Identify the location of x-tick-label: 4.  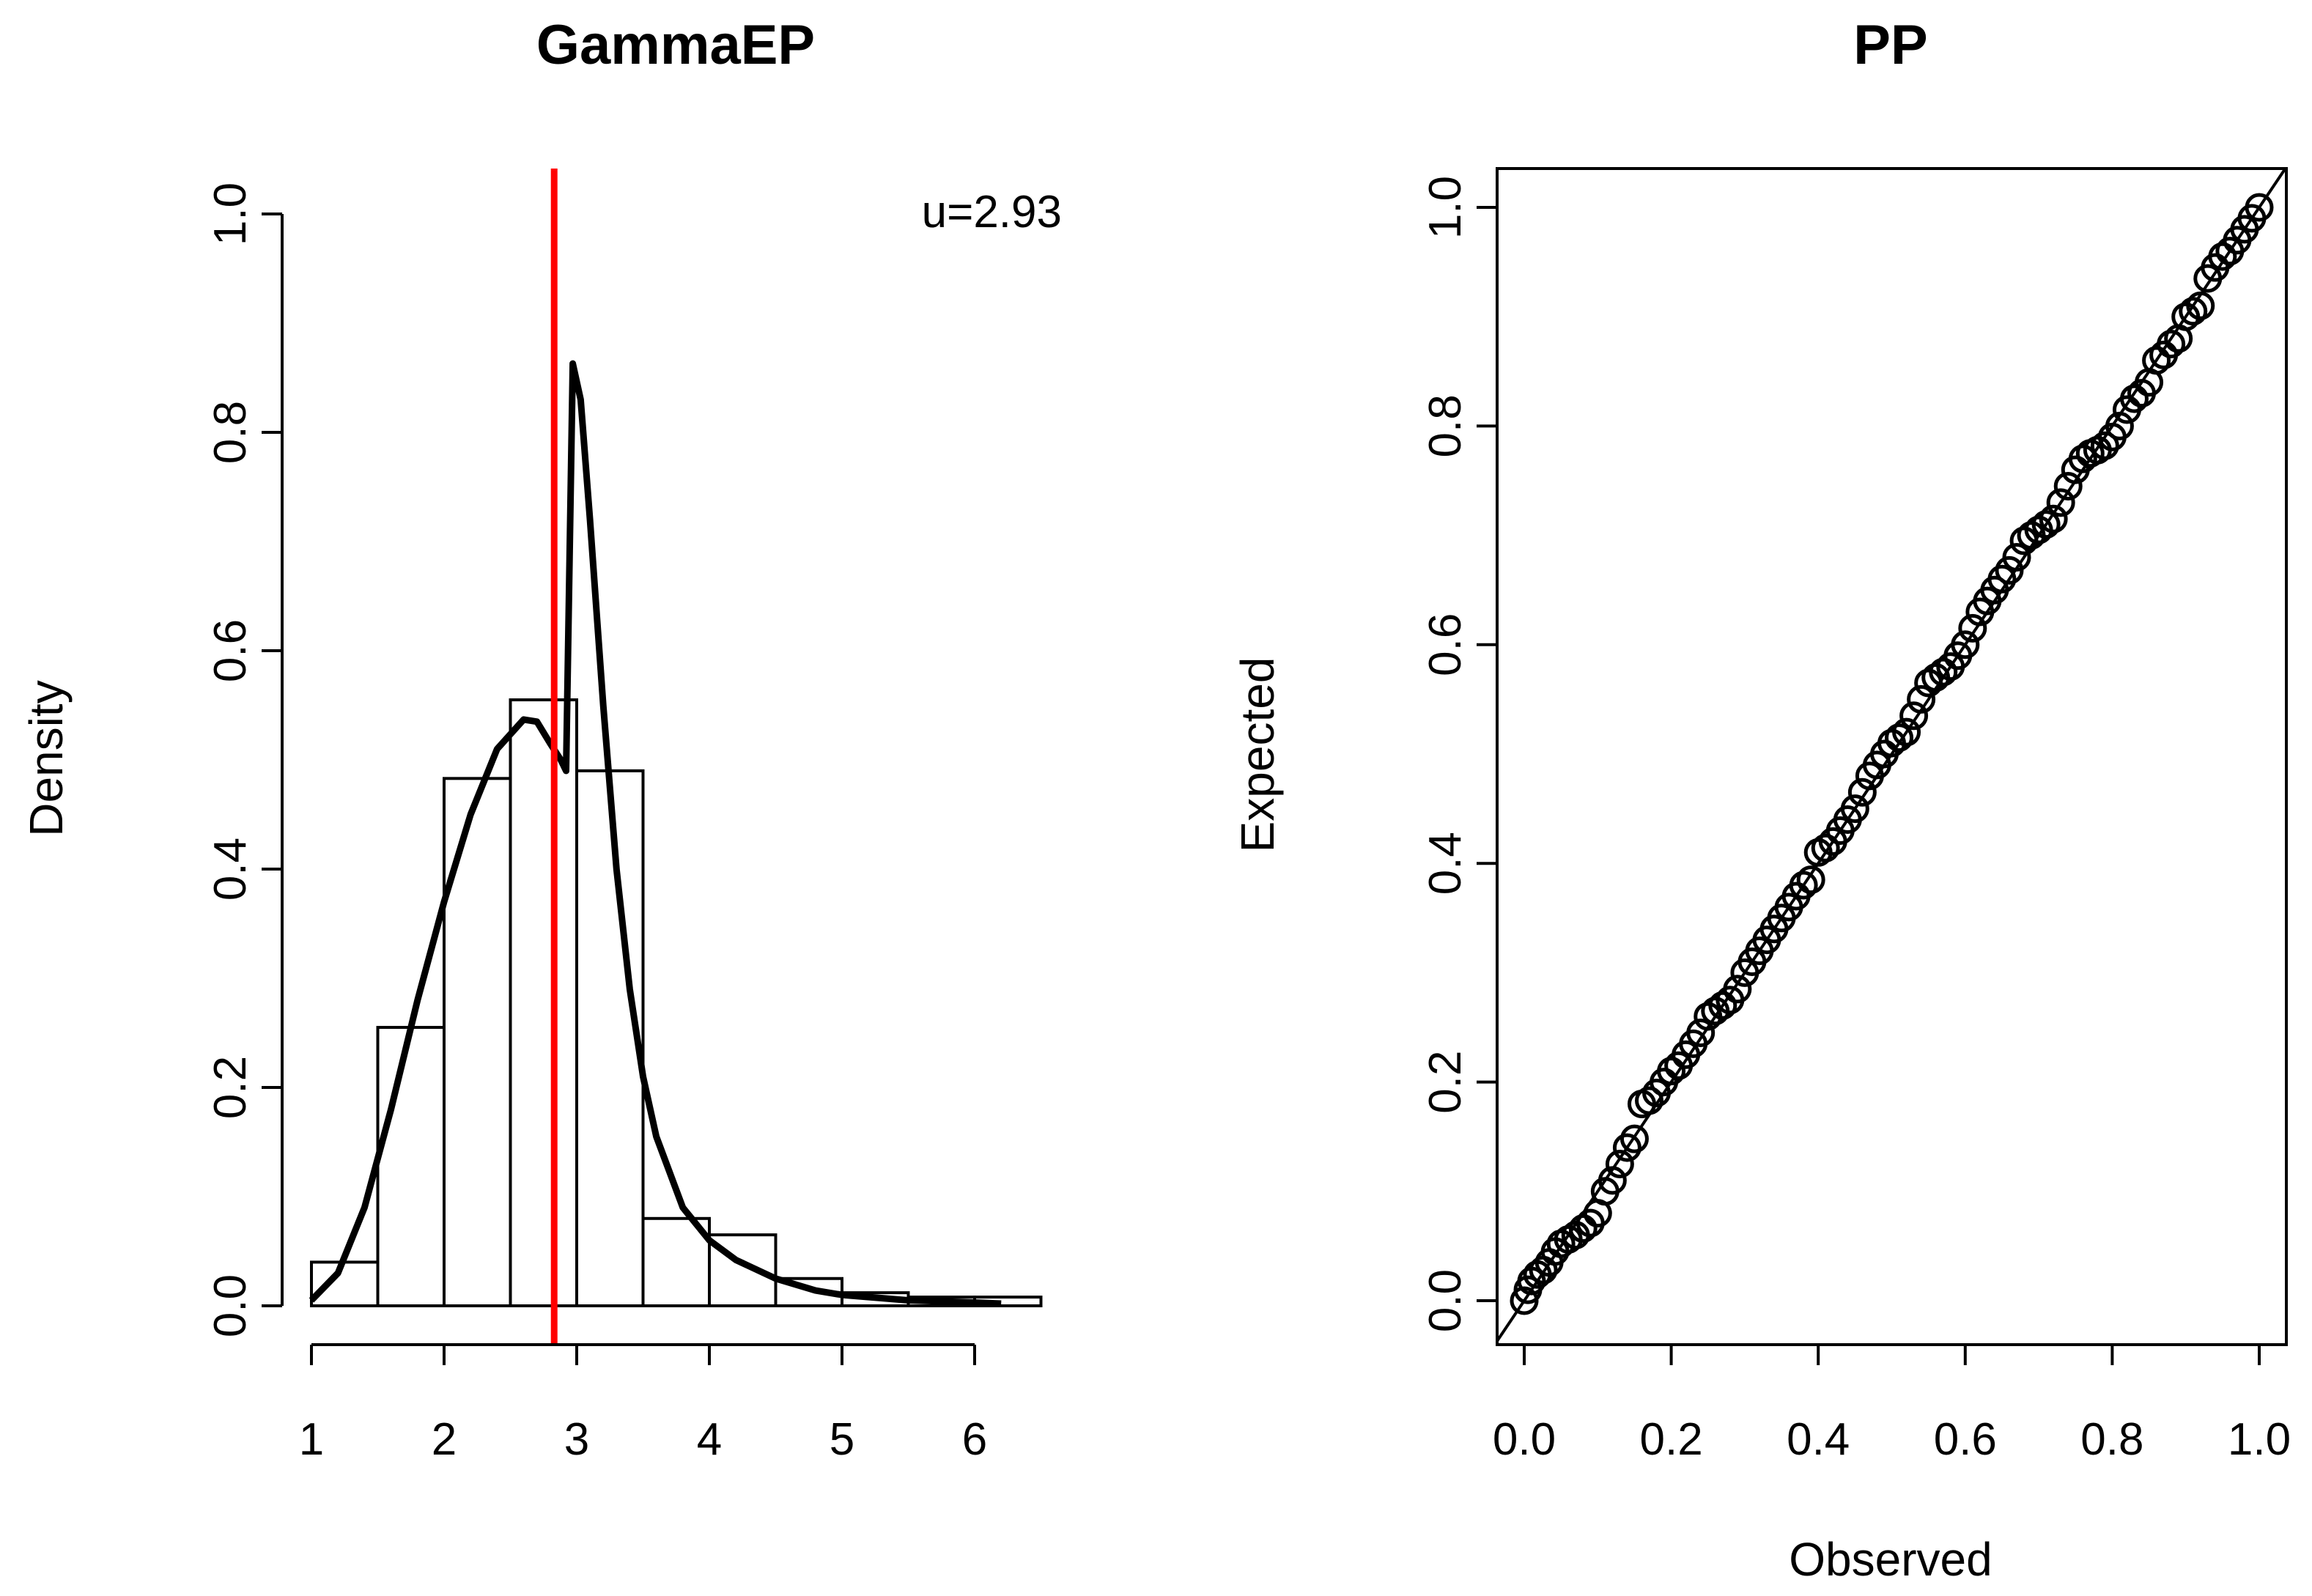
(709, 1439).